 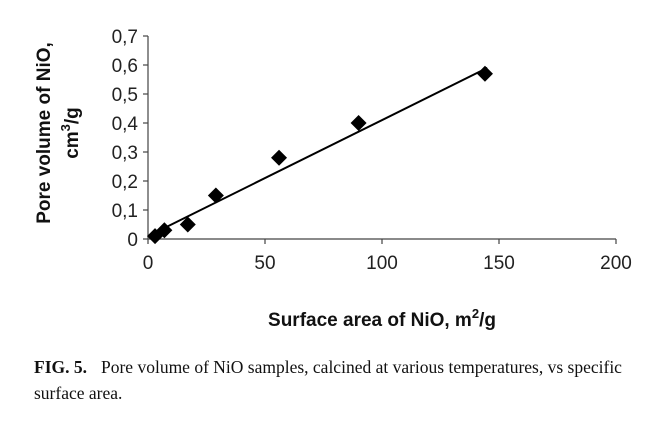 I want to click on y-tick-label: 0,4, so click(x=125, y=124).